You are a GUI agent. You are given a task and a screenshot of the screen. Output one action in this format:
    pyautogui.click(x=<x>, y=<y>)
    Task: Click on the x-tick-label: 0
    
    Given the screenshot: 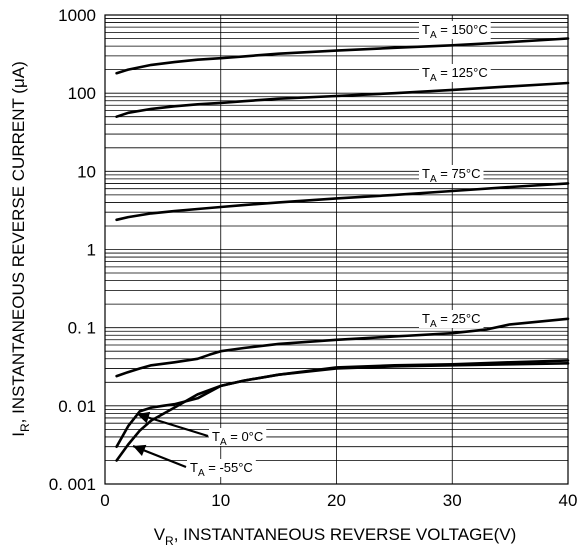 What is the action you would take?
    pyautogui.click(x=104, y=500)
    